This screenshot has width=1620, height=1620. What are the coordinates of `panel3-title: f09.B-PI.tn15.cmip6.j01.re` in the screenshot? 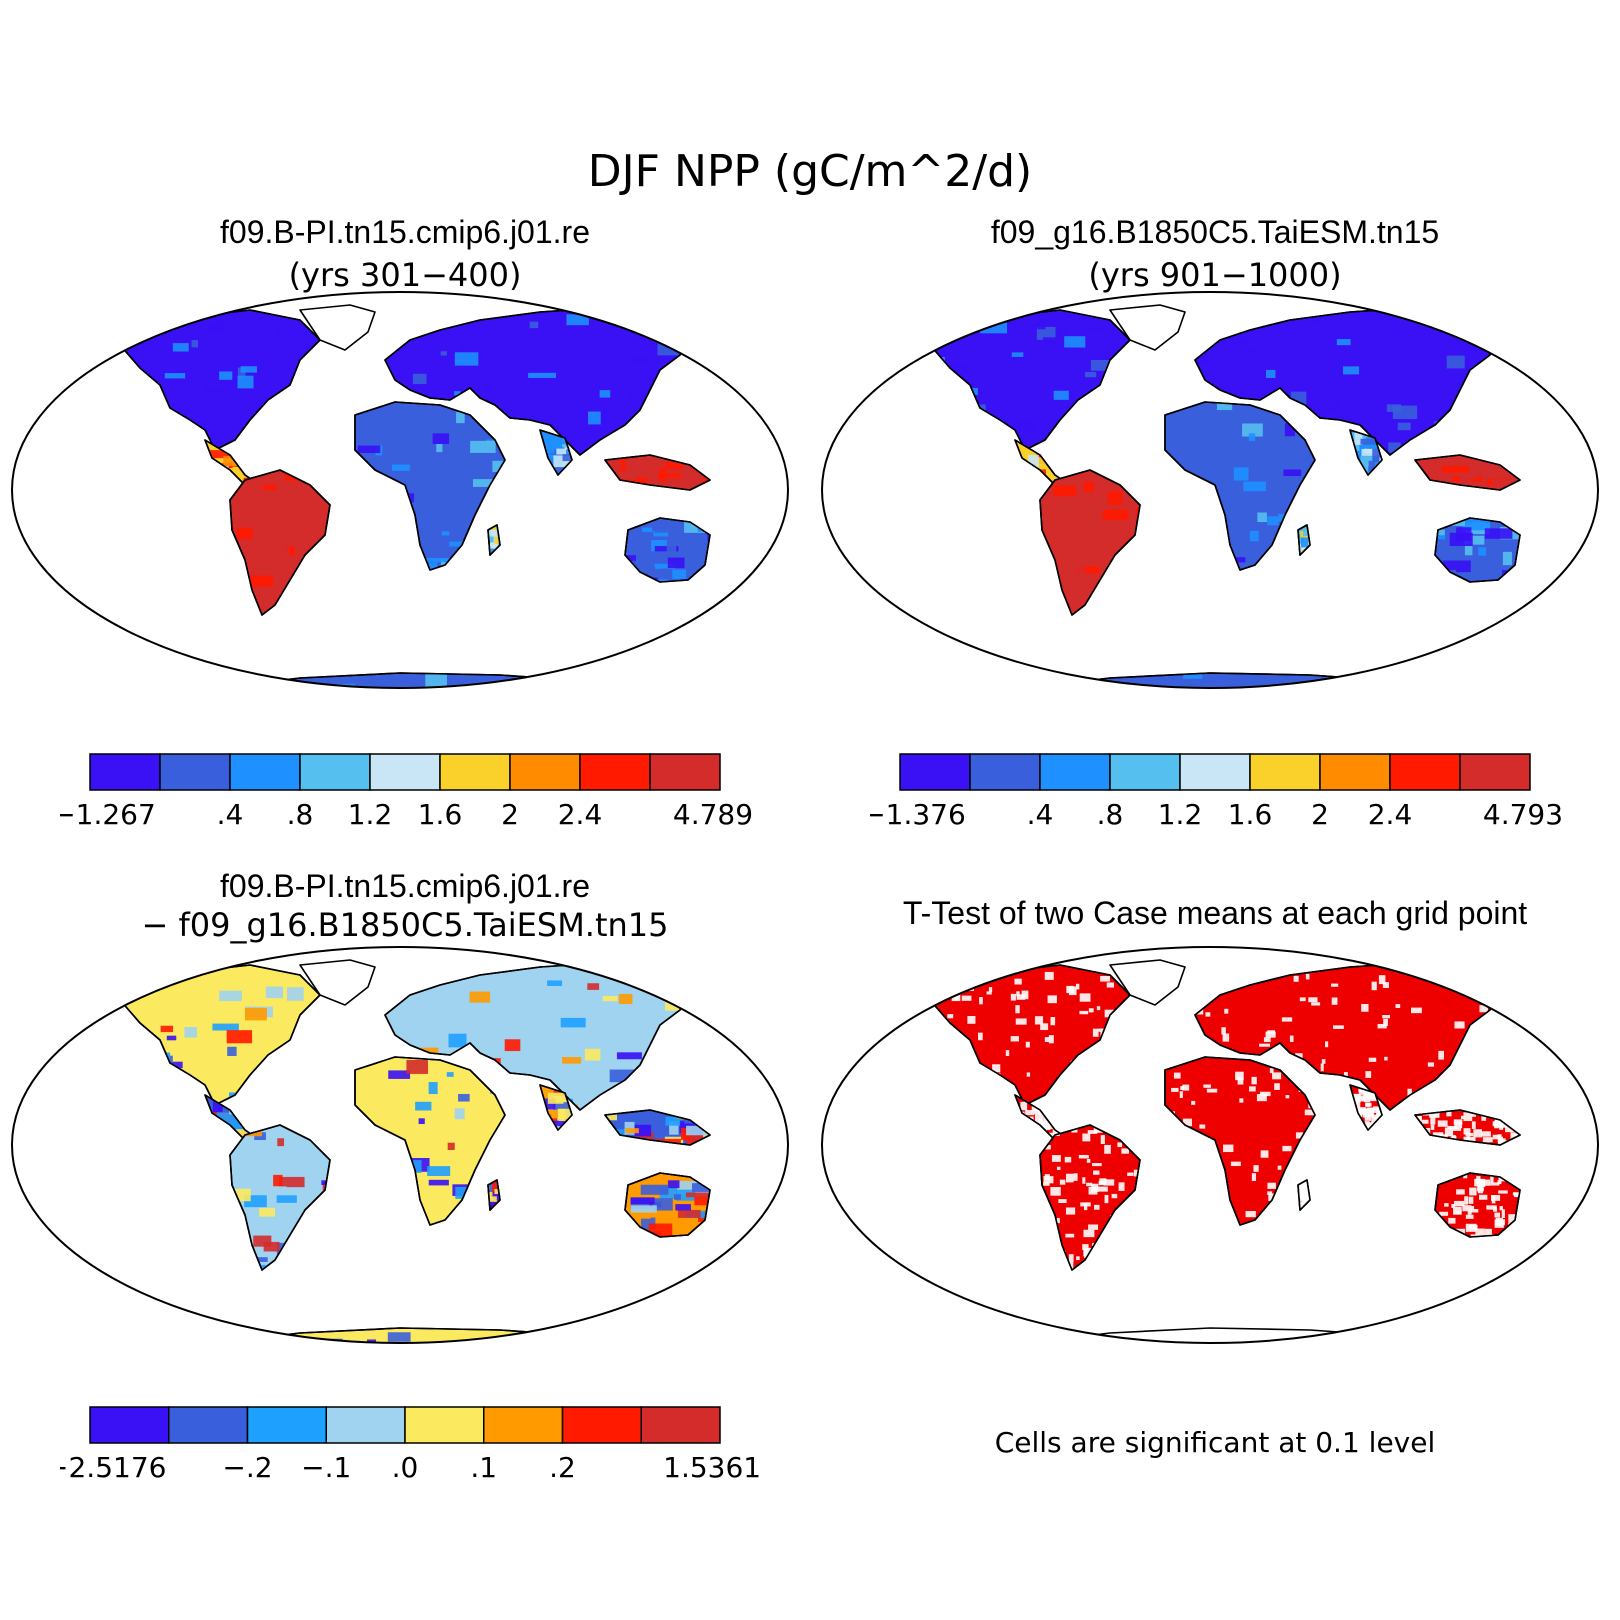 It's located at (405, 886).